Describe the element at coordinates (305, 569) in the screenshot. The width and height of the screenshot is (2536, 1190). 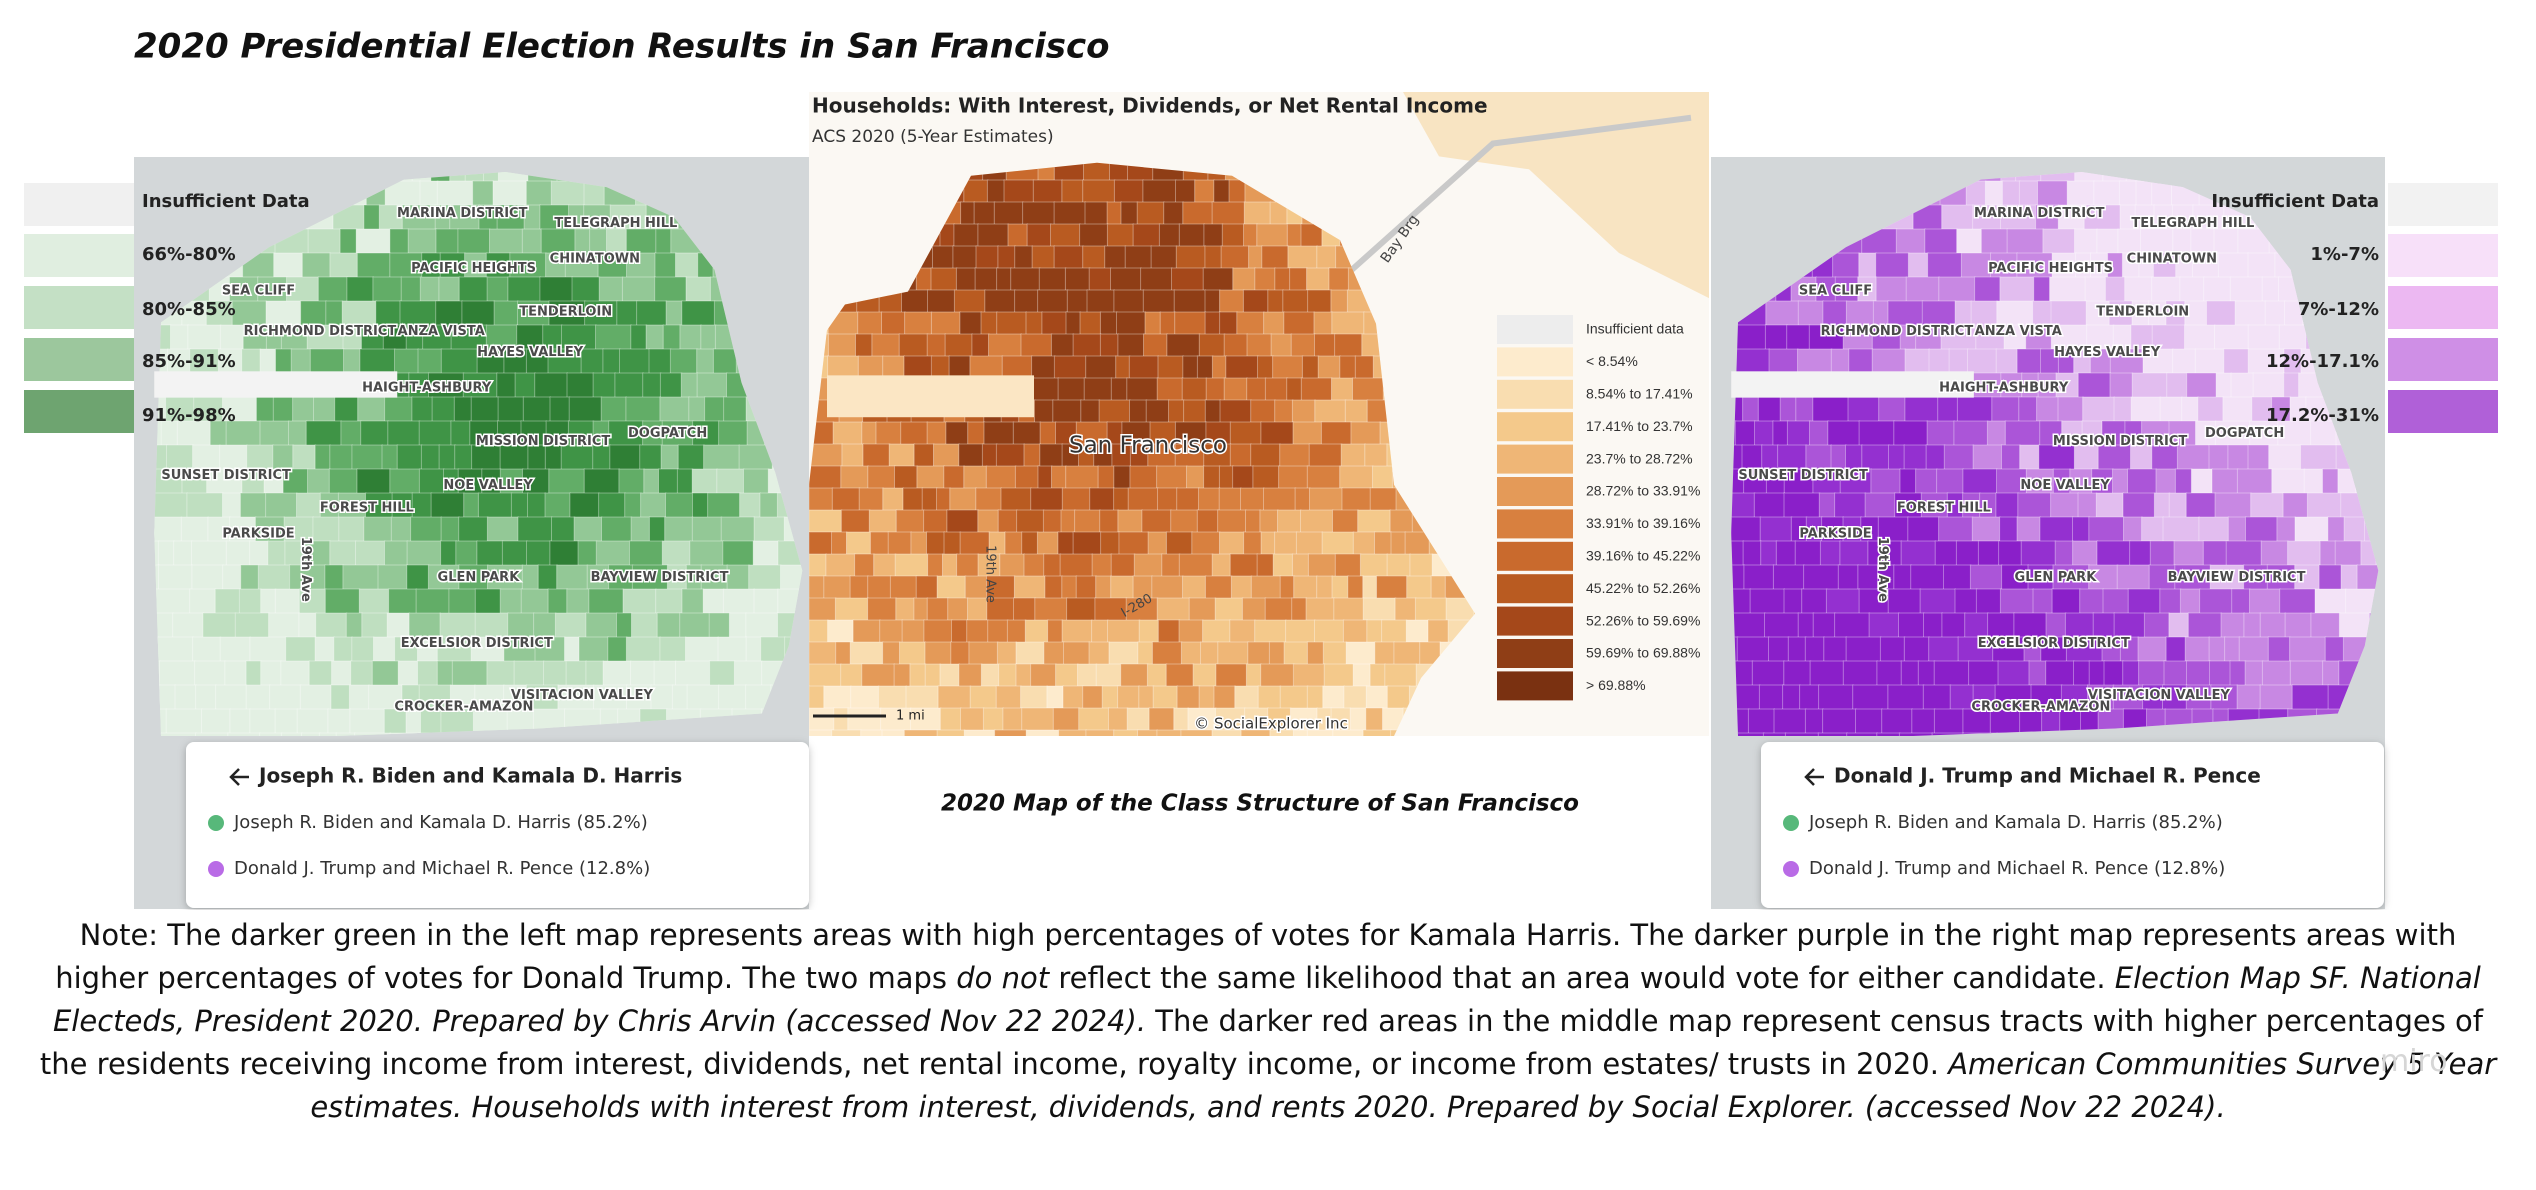
I see `neighborhood-label: 19th Ave` at that location.